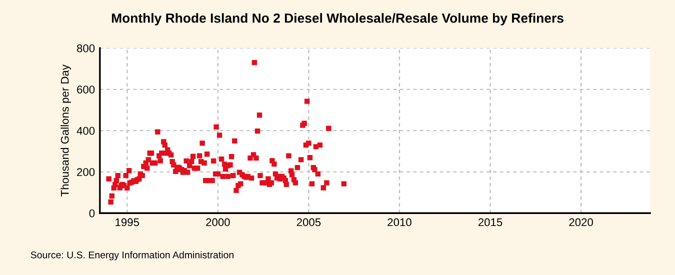 The width and height of the screenshot is (675, 275). What do you see at coordinates (218, 222) in the screenshot?
I see `x-tick-label: 2000` at bounding box center [218, 222].